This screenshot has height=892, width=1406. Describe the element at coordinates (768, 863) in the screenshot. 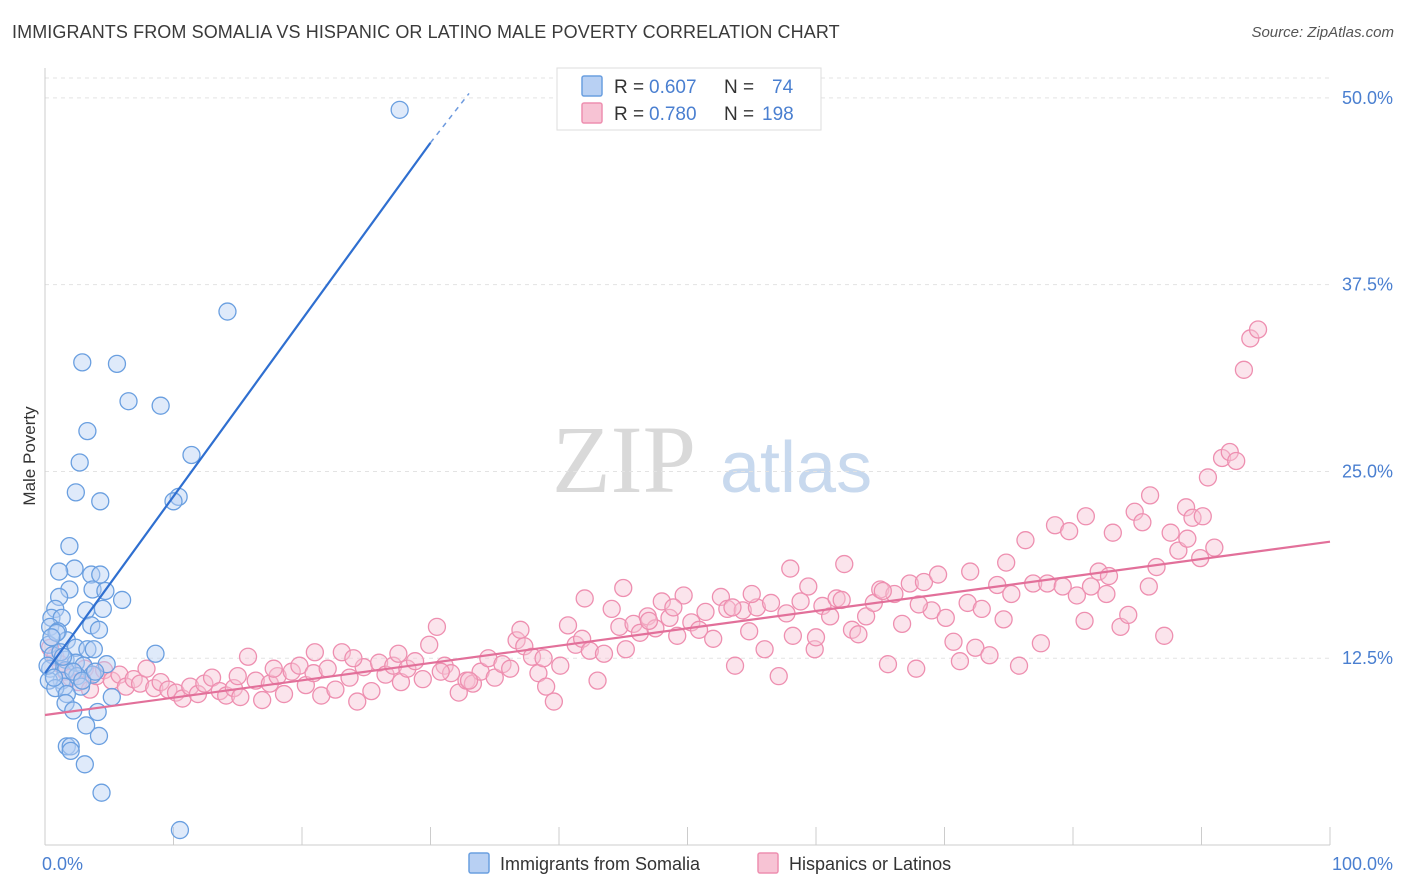

I see `bottom-legend-swatch-hispanic` at that location.